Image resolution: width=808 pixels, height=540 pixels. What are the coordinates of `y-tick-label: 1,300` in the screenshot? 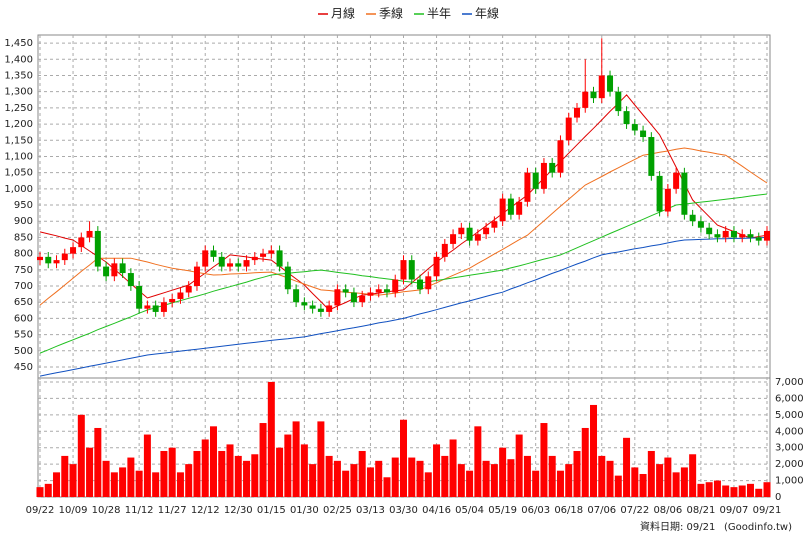 It's located at (18, 92).